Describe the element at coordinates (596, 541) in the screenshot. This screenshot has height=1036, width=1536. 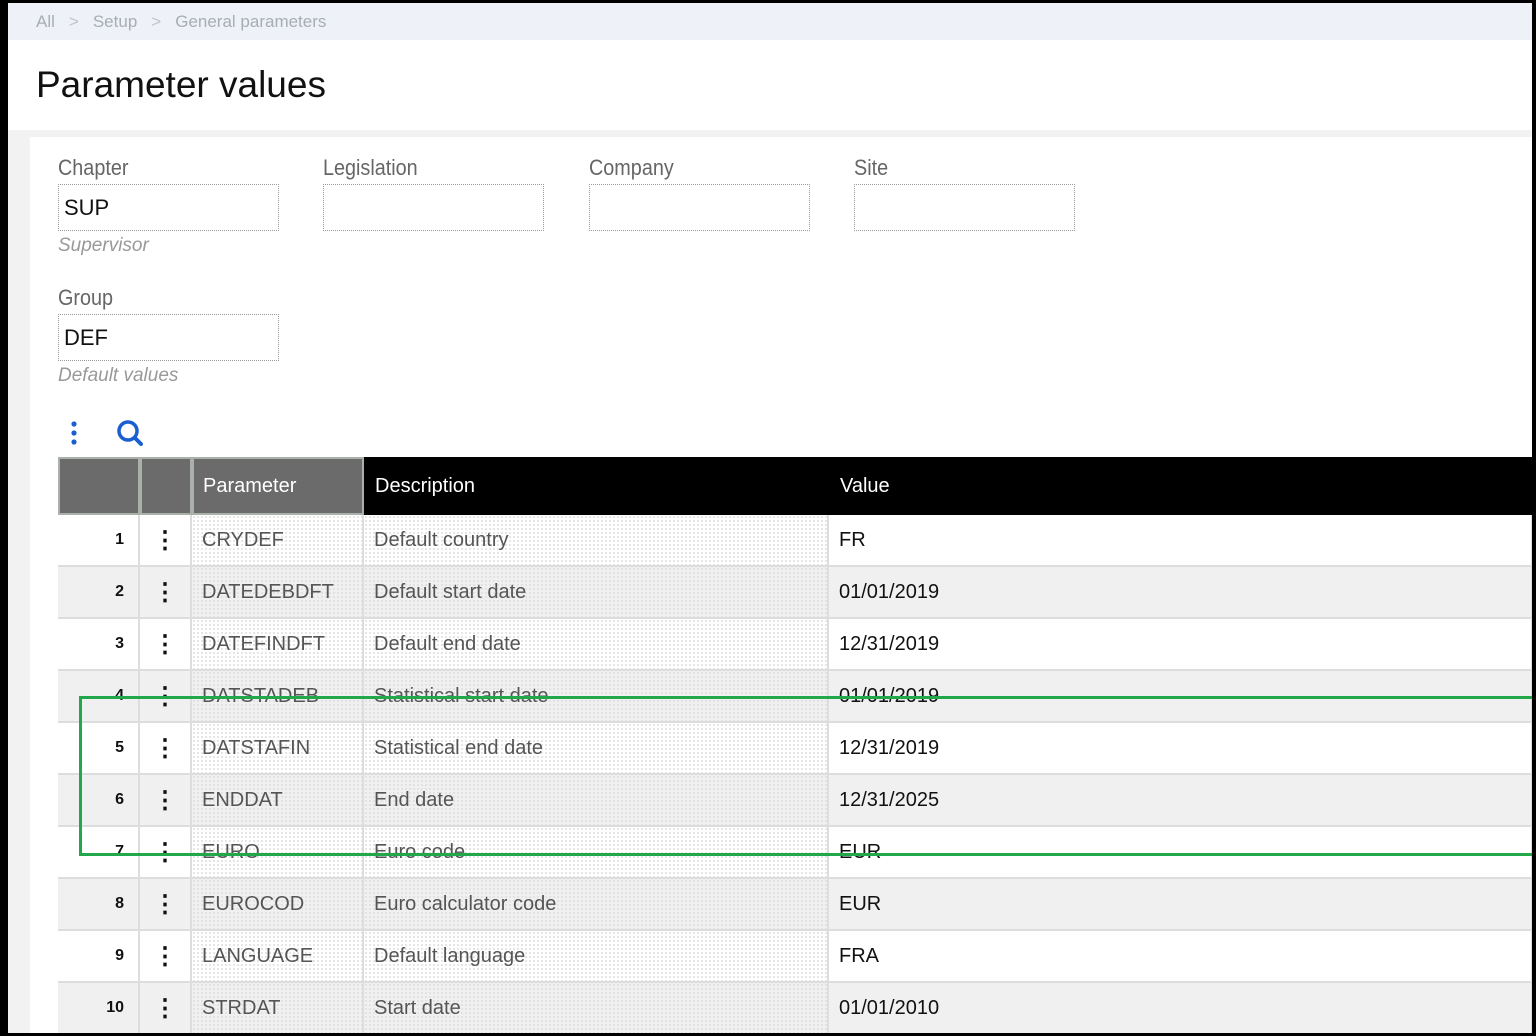
I see `description-cell: Default country` at that location.